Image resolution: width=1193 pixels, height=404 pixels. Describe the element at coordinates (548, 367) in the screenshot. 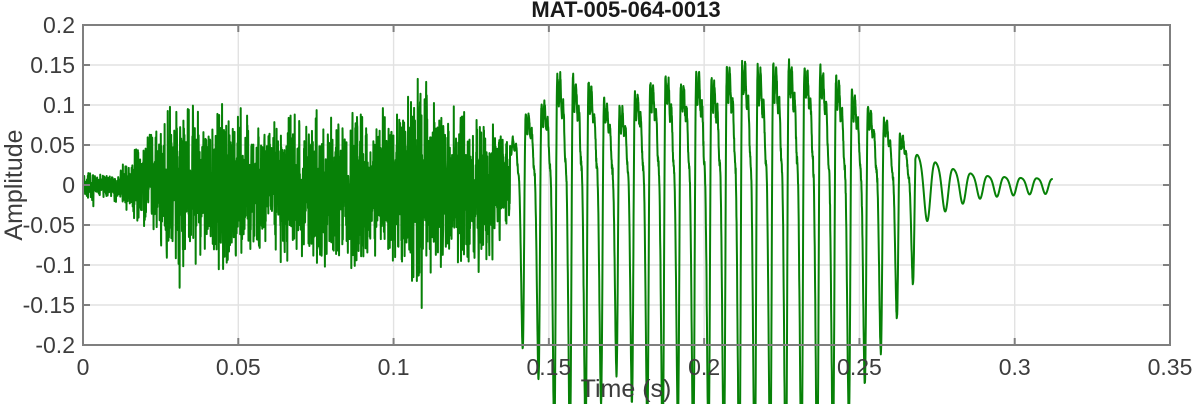

I see `x-tick-label: 0.15` at that location.